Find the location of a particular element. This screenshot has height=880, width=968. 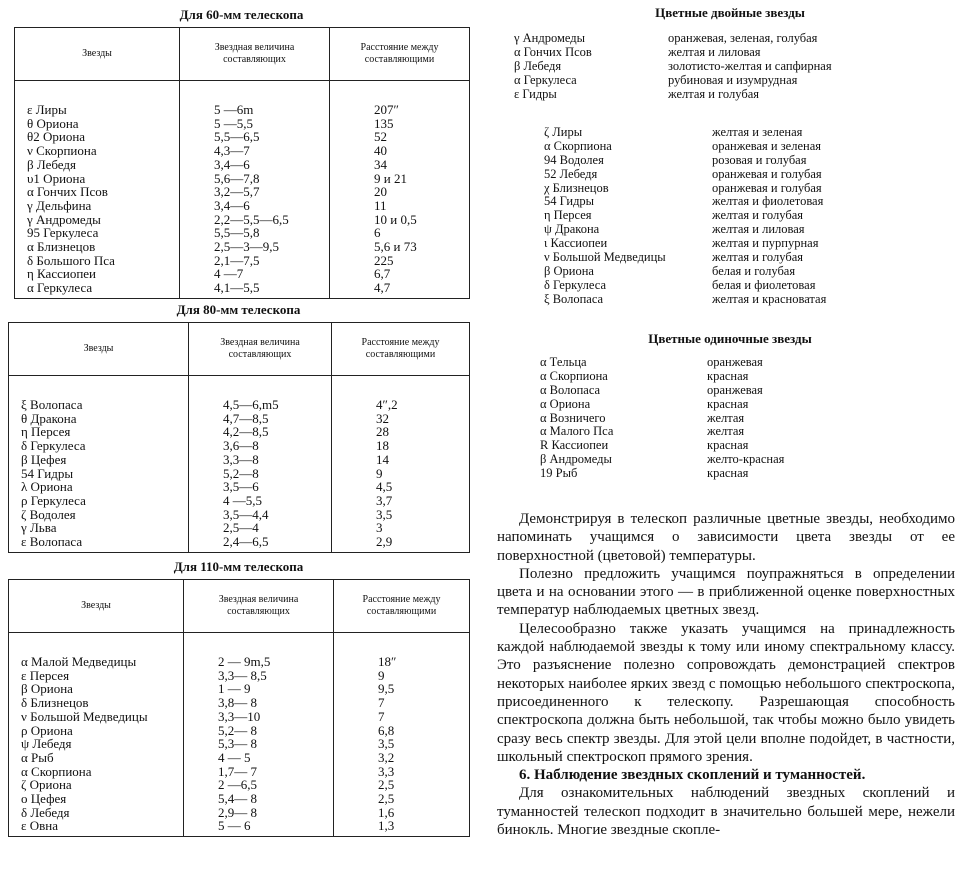

cell: 2,1—7,5 is located at coordinates (254, 261).